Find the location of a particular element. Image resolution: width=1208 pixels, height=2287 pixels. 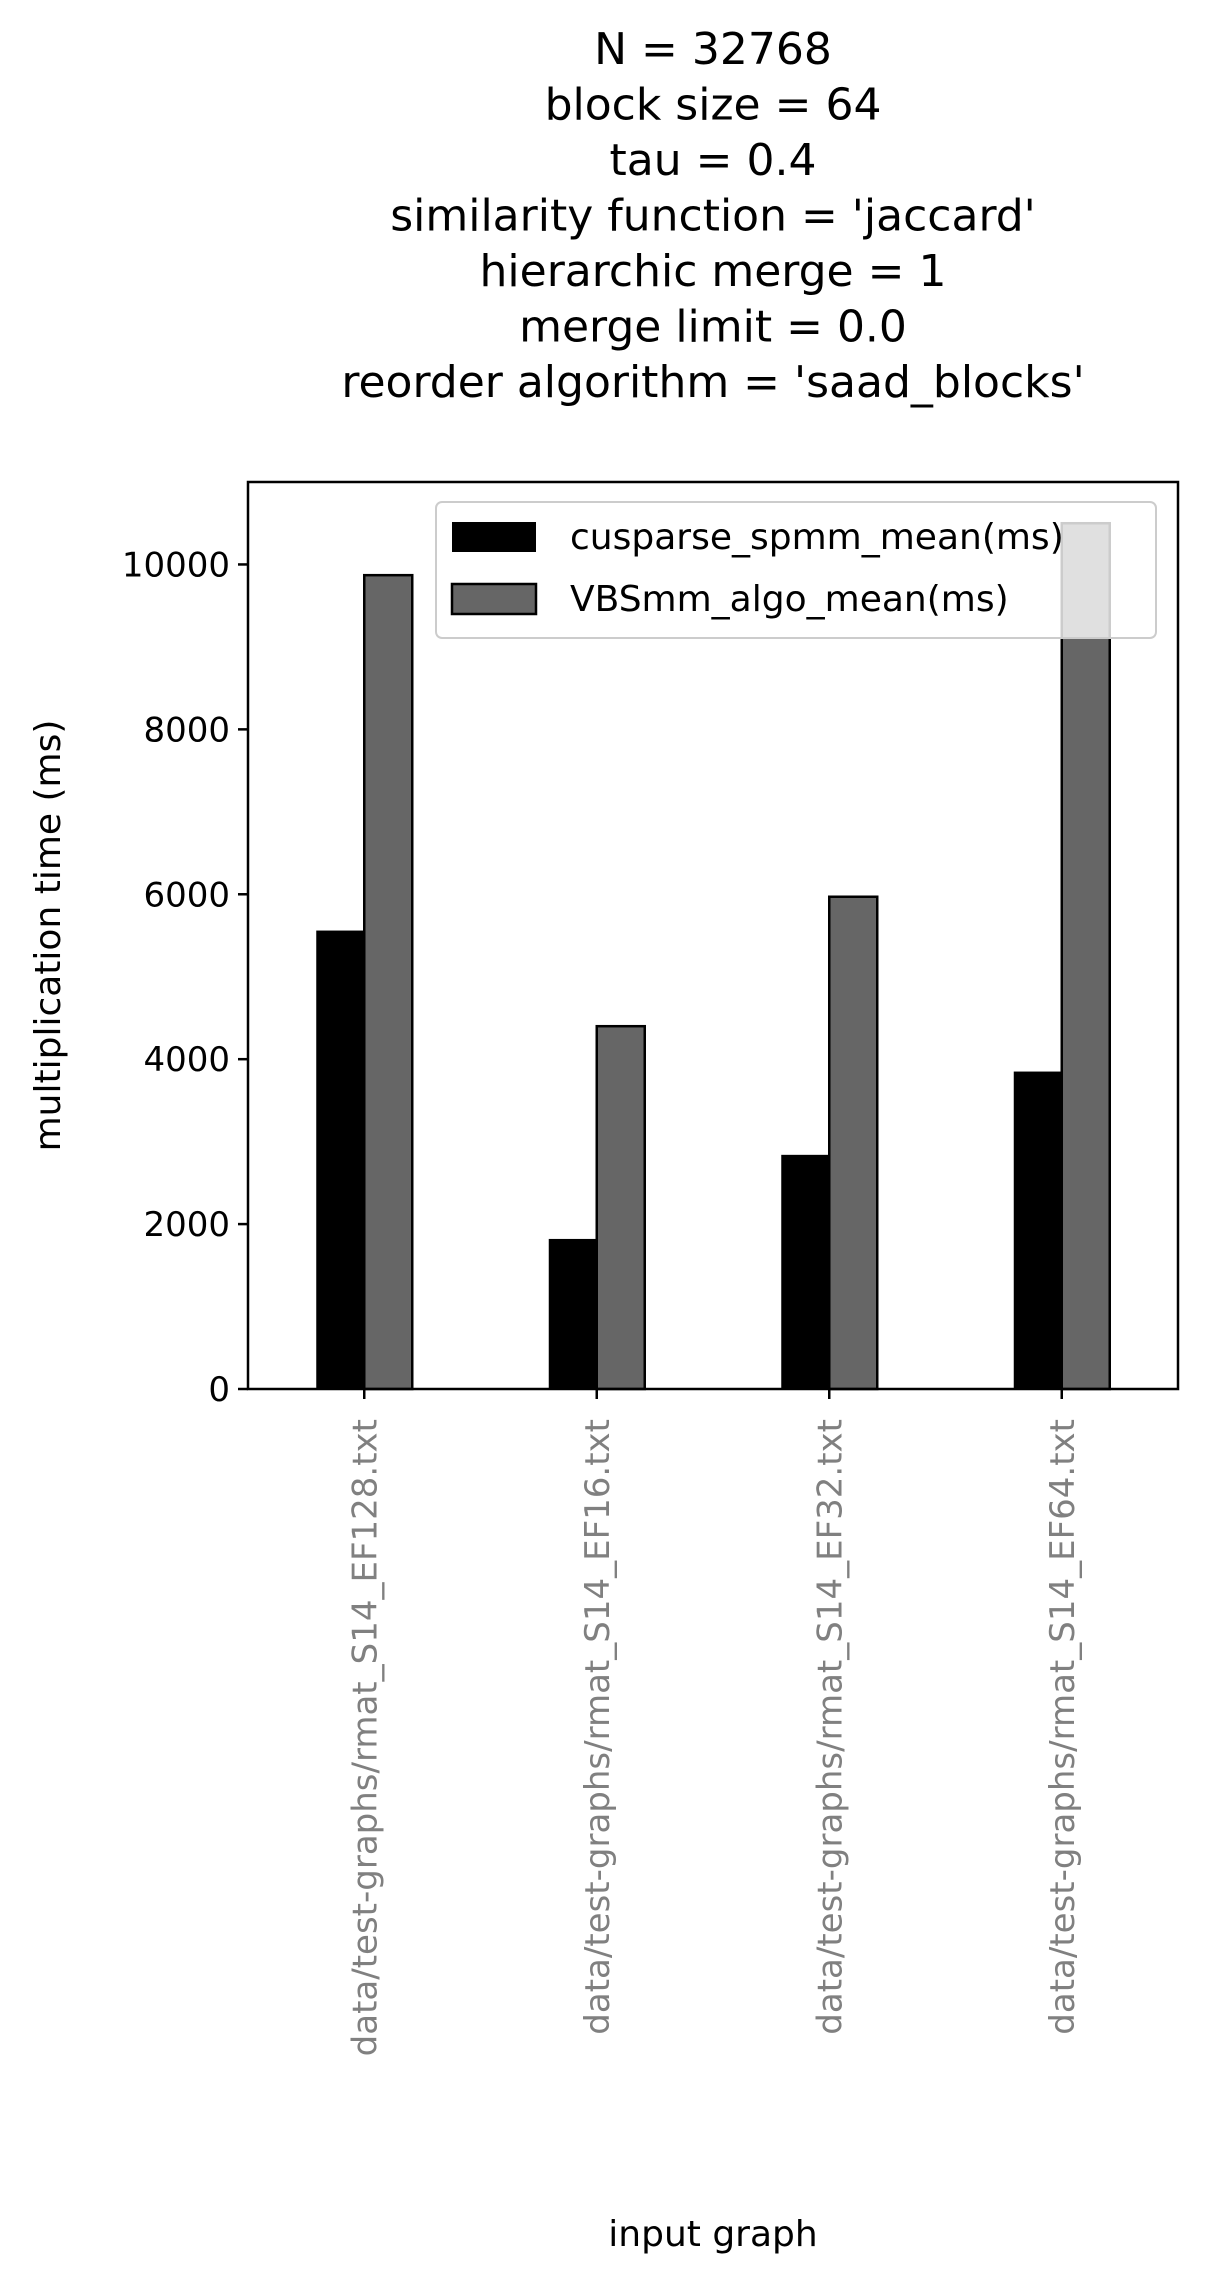

y-tick-label: 6000 is located at coordinates (186, 895).